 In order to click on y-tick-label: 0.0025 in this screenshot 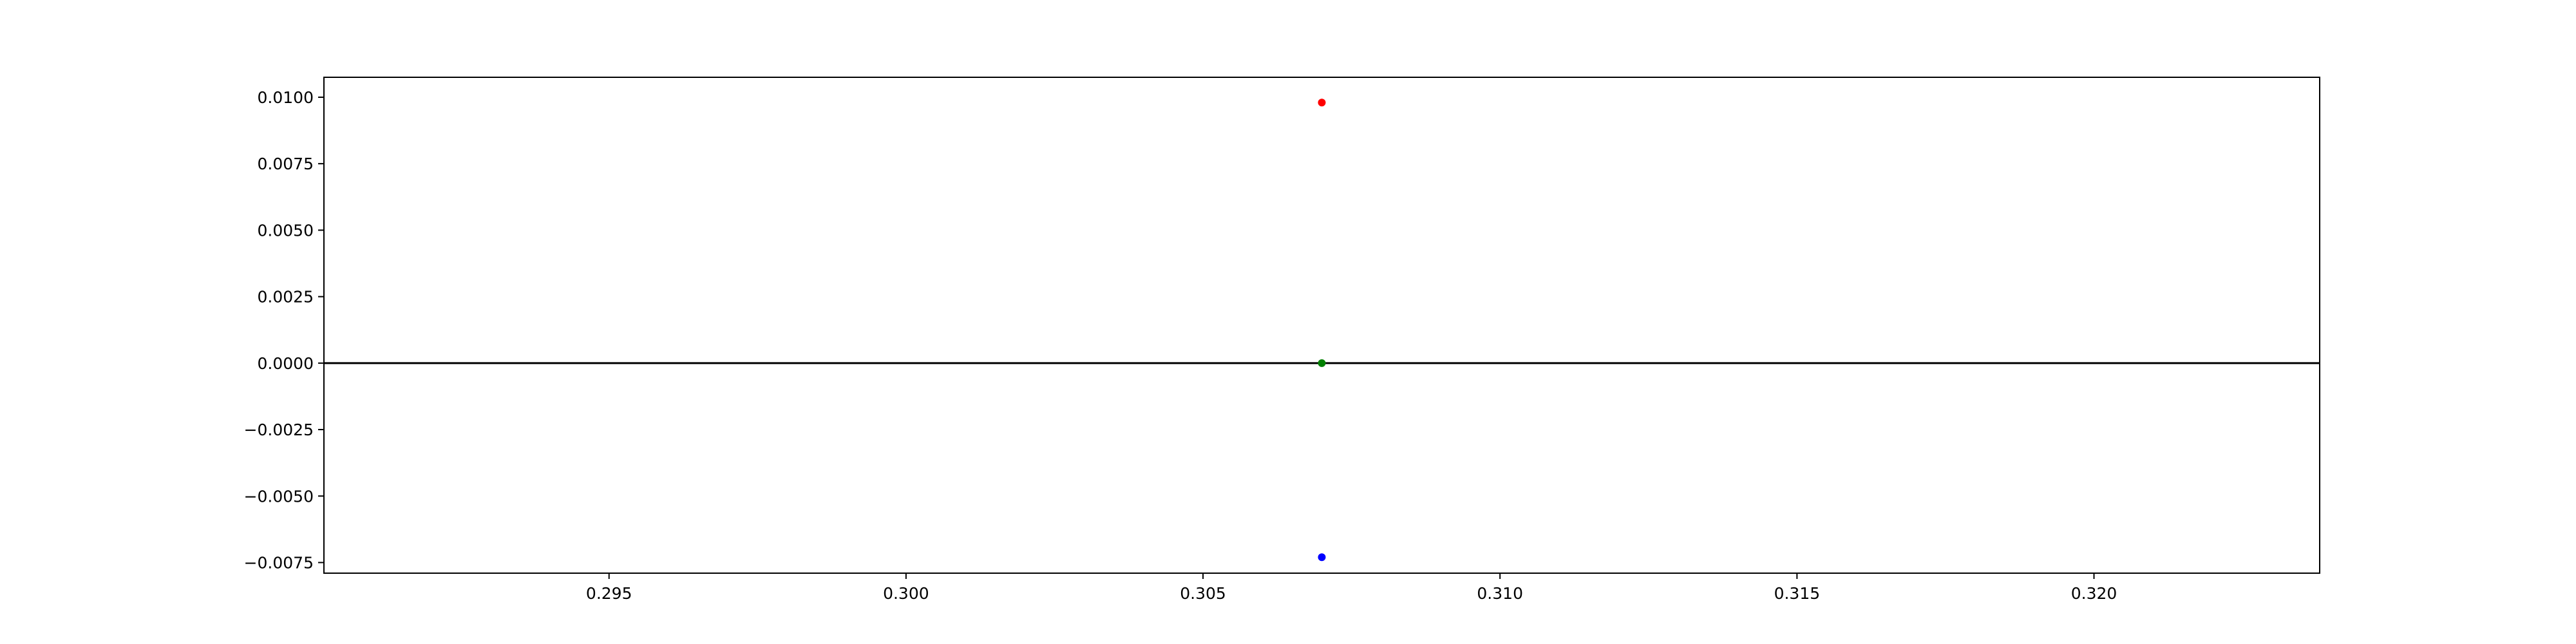, I will do `click(286, 297)`.